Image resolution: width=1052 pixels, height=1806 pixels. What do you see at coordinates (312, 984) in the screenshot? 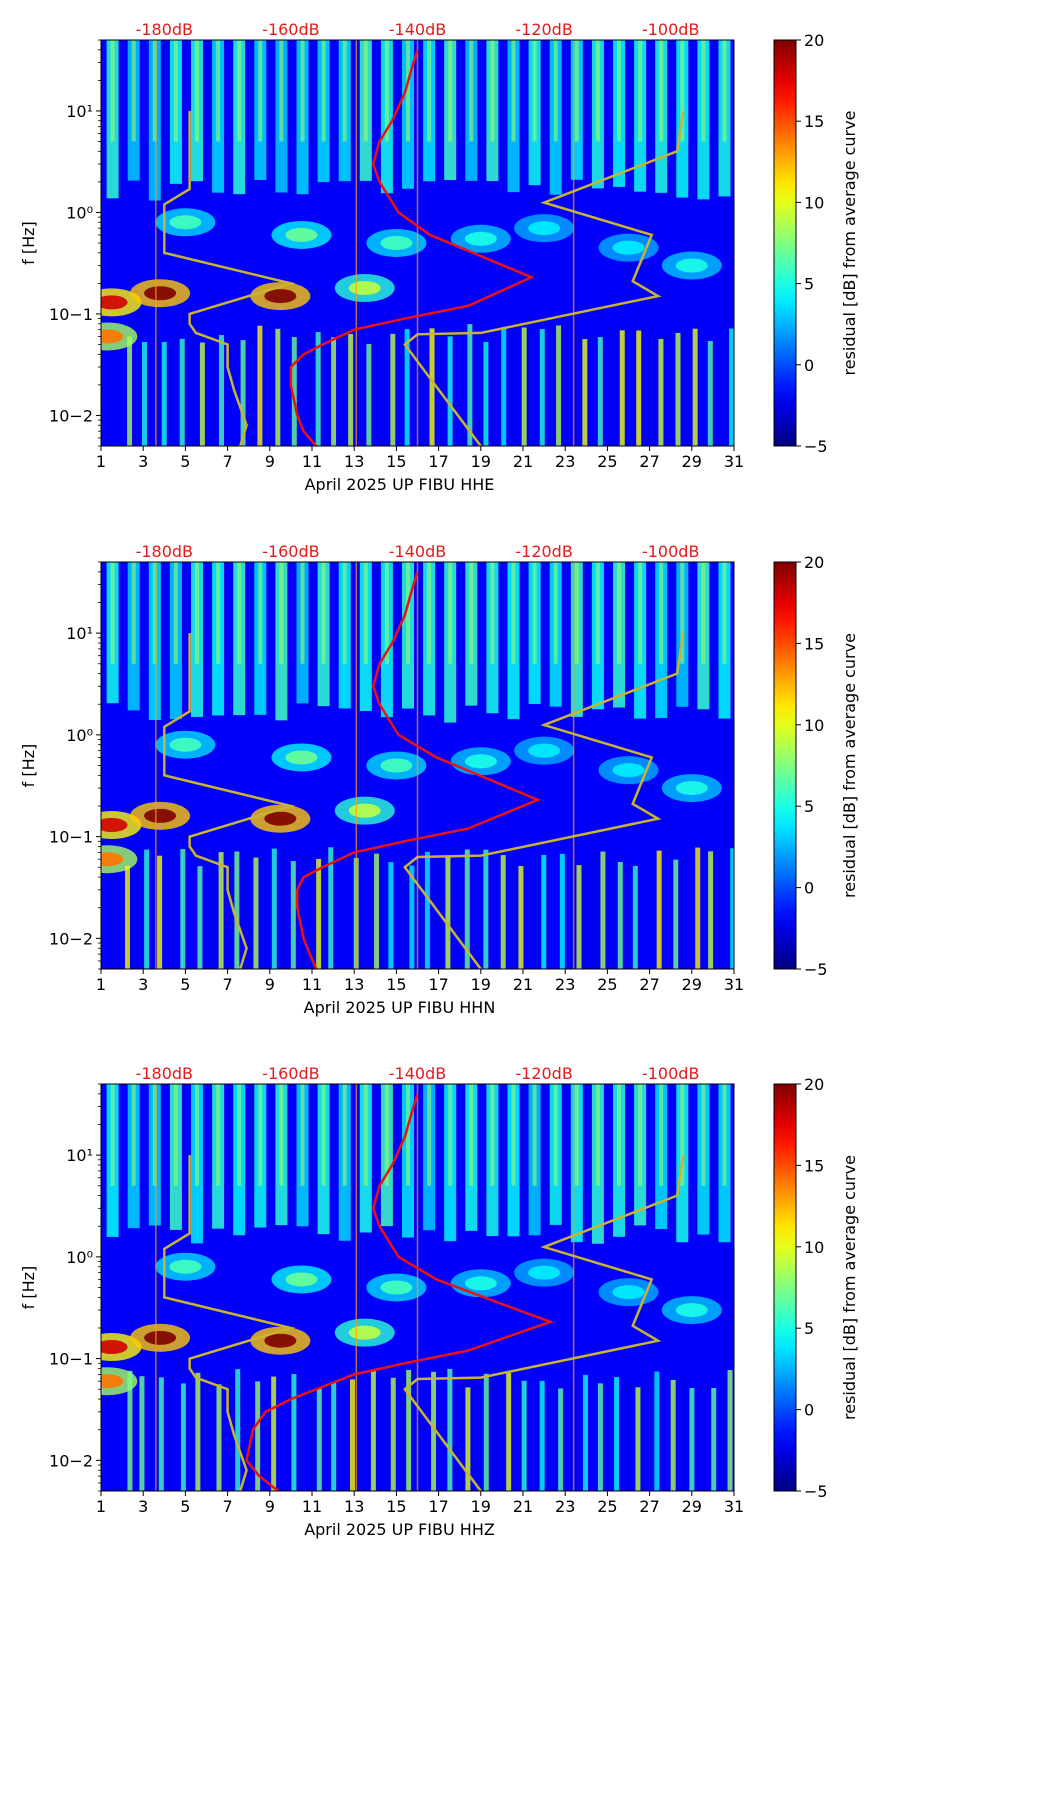
I see `x-tick-label: 11` at bounding box center [312, 984].